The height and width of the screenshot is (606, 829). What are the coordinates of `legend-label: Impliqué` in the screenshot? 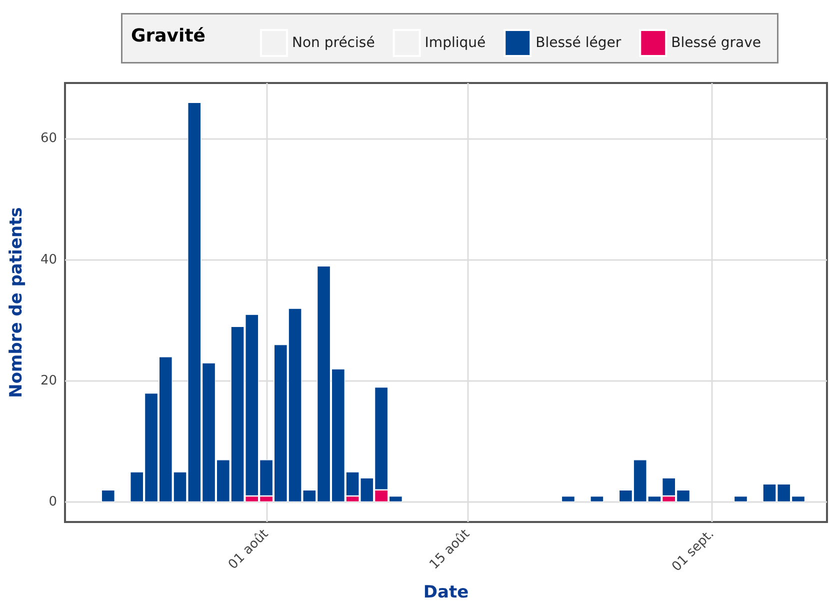 It's located at (455, 43).